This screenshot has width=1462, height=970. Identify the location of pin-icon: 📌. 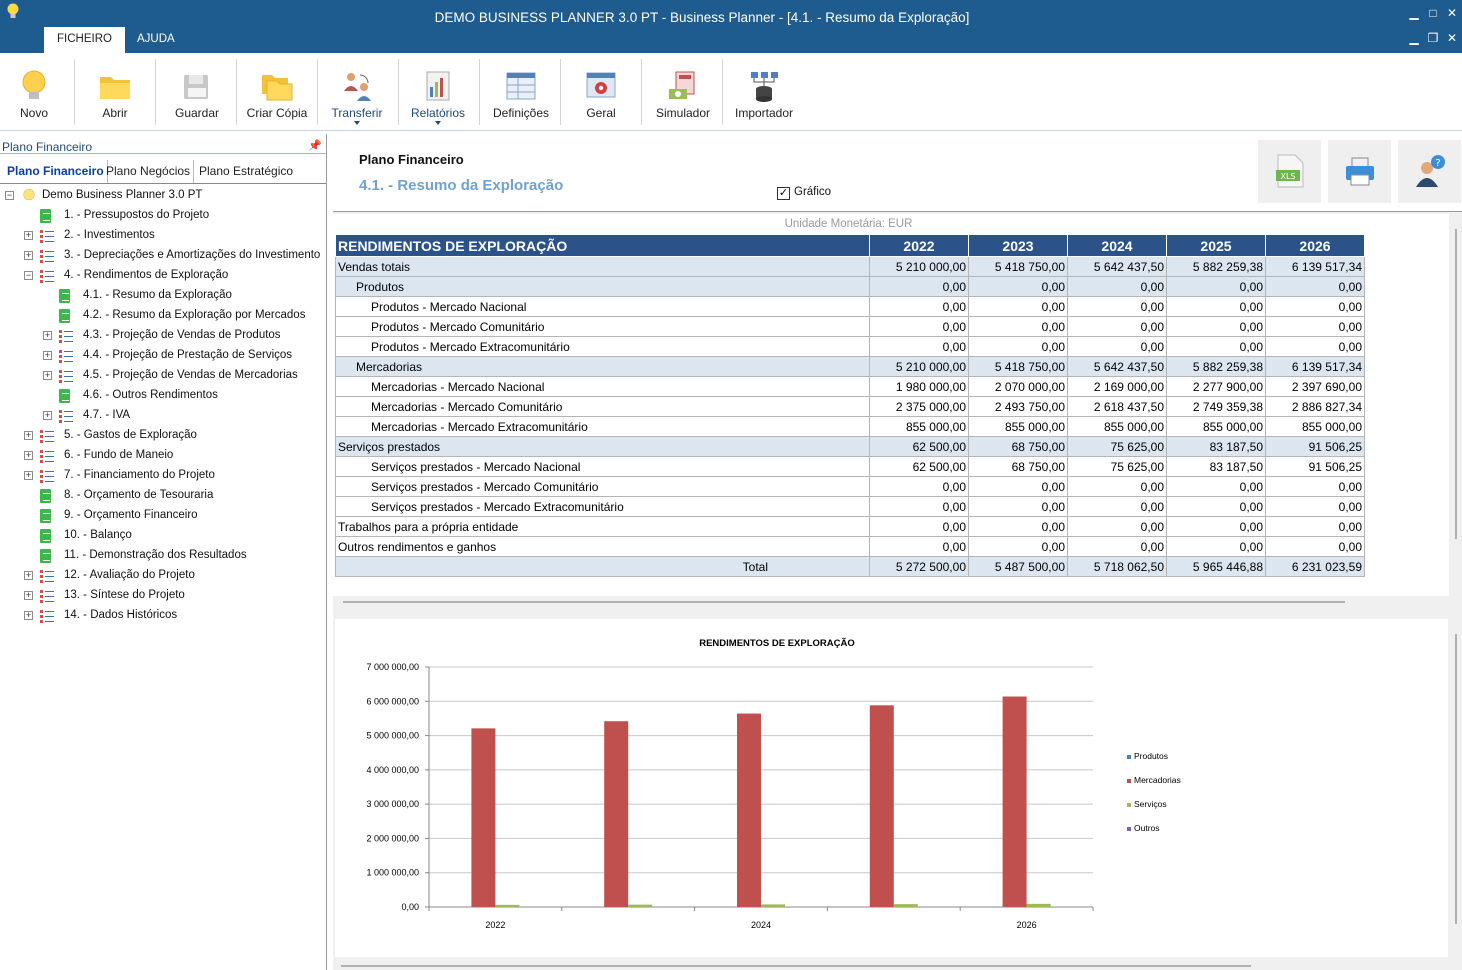
(315, 146).